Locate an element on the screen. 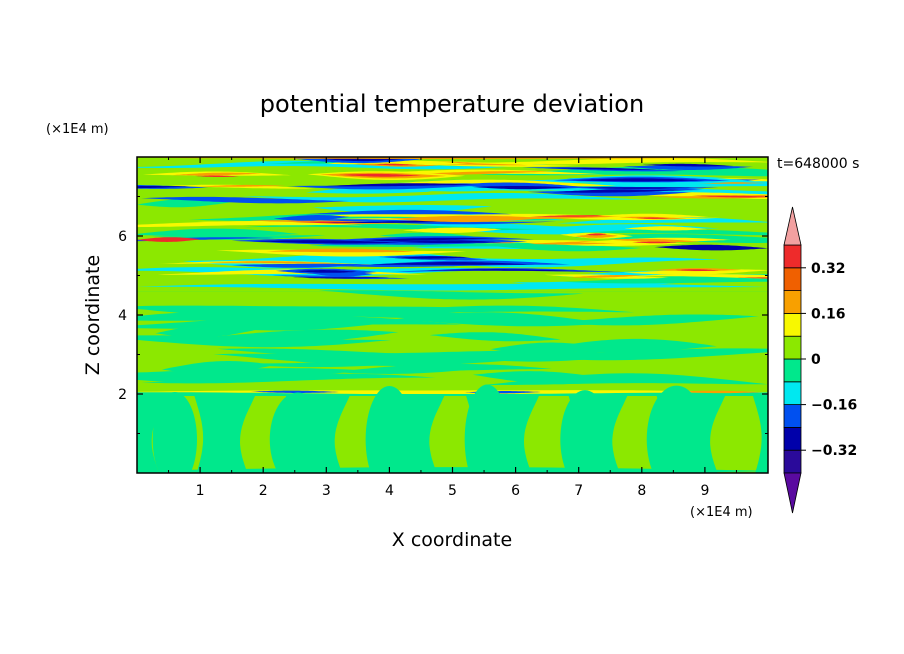  colorbar-max-arrow is located at coordinates (792, 226).